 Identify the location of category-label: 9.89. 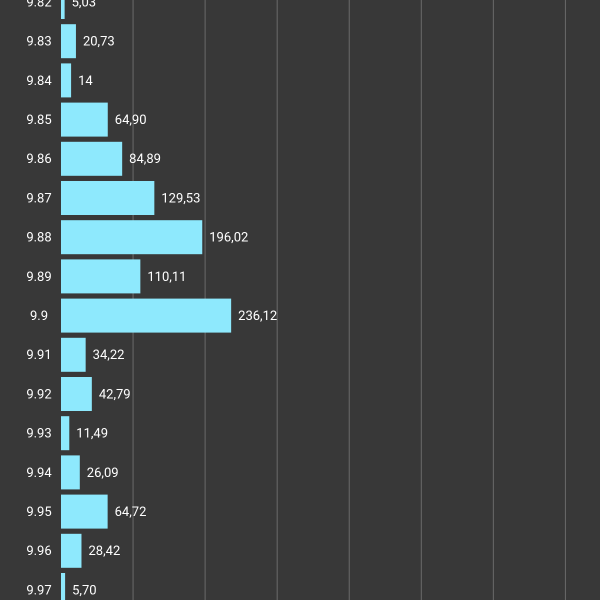
(38, 277).